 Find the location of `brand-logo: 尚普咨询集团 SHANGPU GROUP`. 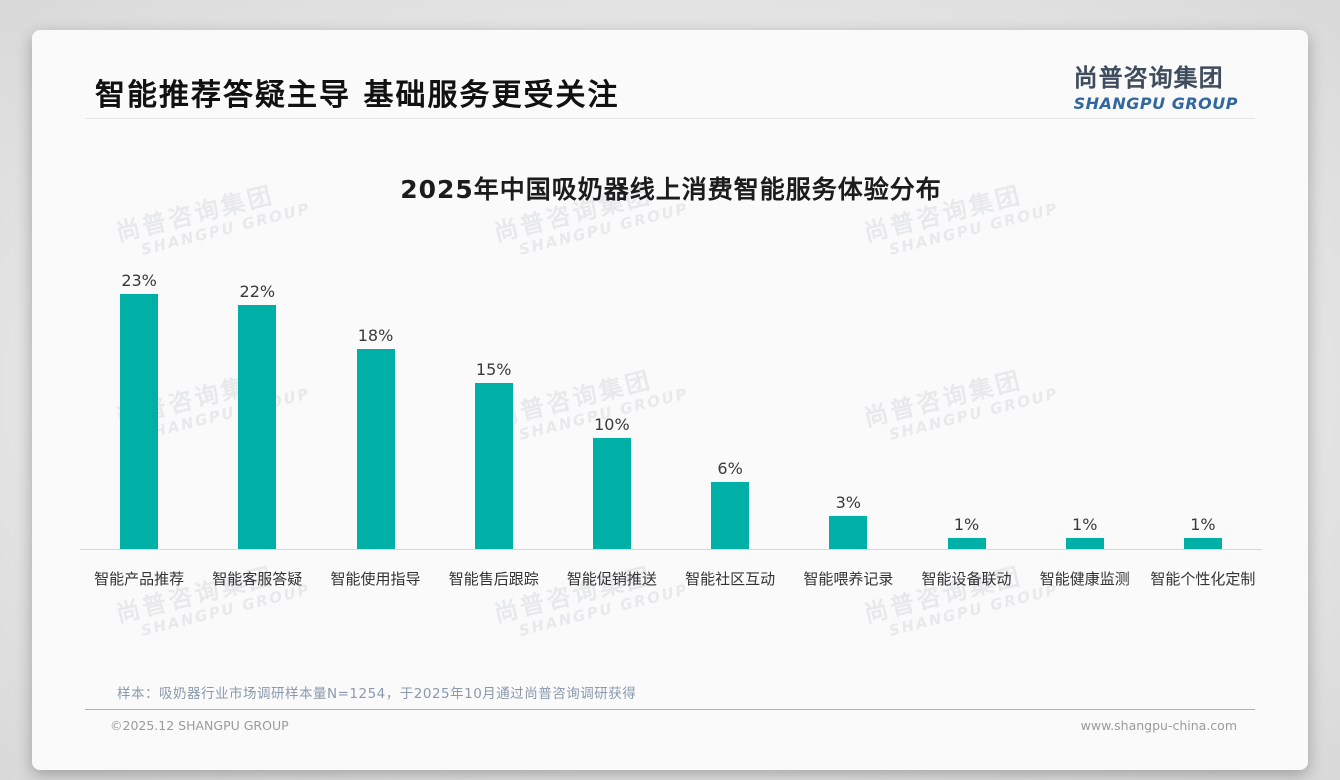

brand-logo: 尚普咨询集团 SHANGPU GROUP is located at coordinates (1156, 85).